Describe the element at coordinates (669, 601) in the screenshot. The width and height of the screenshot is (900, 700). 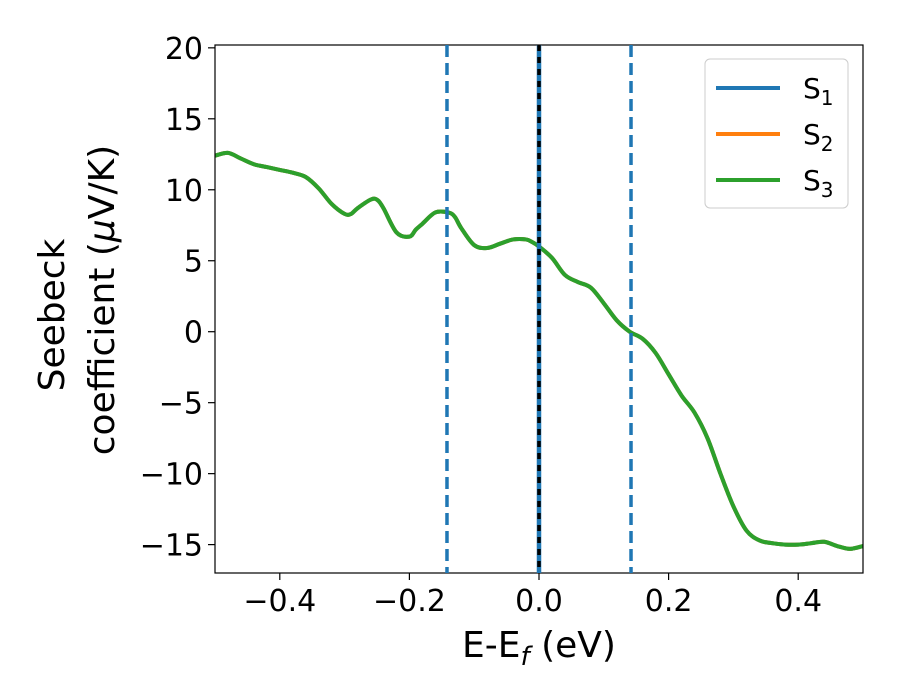
I see `x-tick-label: 0.2` at that location.